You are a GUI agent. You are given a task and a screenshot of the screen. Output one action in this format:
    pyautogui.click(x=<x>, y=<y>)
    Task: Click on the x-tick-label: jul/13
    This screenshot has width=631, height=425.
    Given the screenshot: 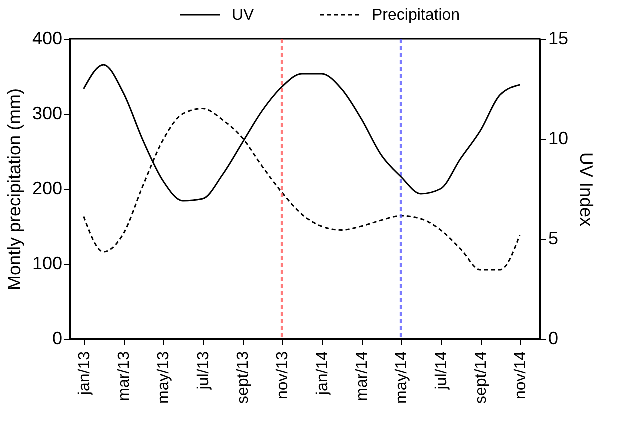 What is the action you would take?
    pyautogui.click(x=203, y=371)
    